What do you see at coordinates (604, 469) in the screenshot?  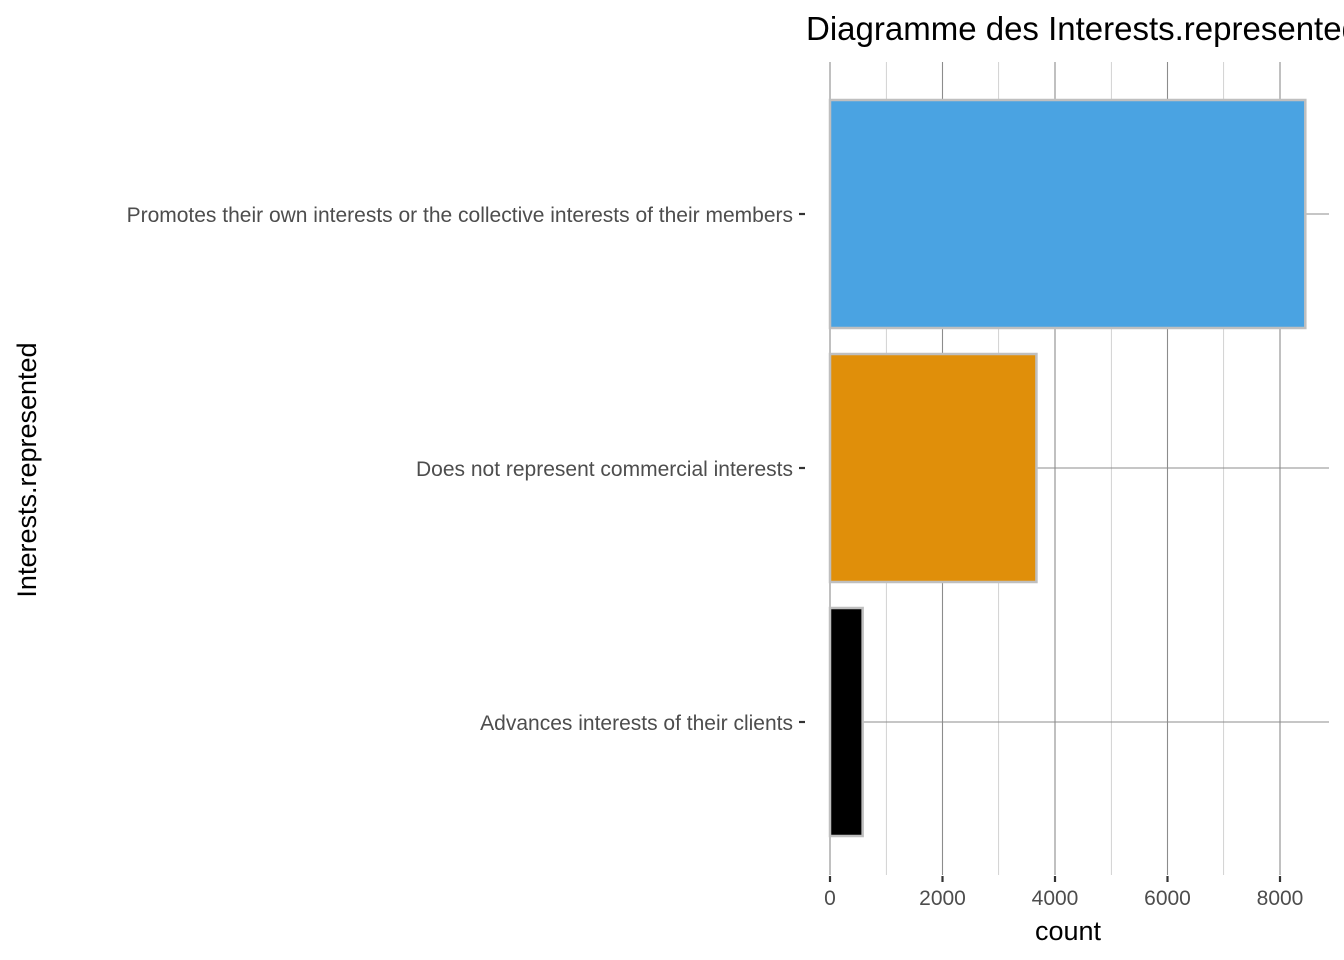 I see `y-tick-label: Does not represent commercial interests` at bounding box center [604, 469].